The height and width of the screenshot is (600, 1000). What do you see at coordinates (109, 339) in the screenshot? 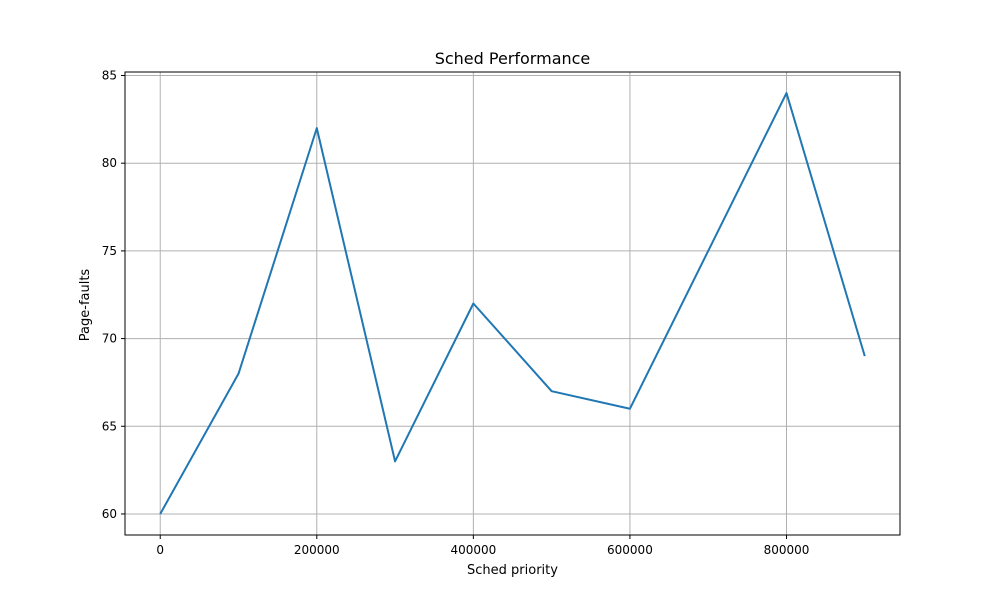
I see `y-tick-label: 70` at bounding box center [109, 339].